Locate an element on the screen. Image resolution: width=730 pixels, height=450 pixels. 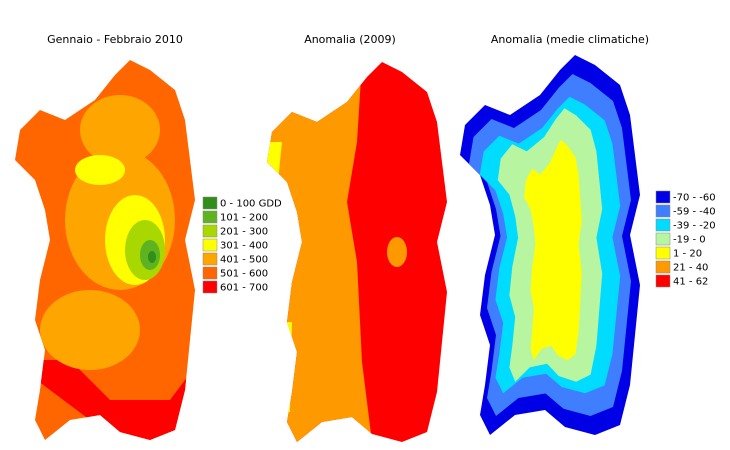
legend-label: 501 - 600 is located at coordinates (244, 274).